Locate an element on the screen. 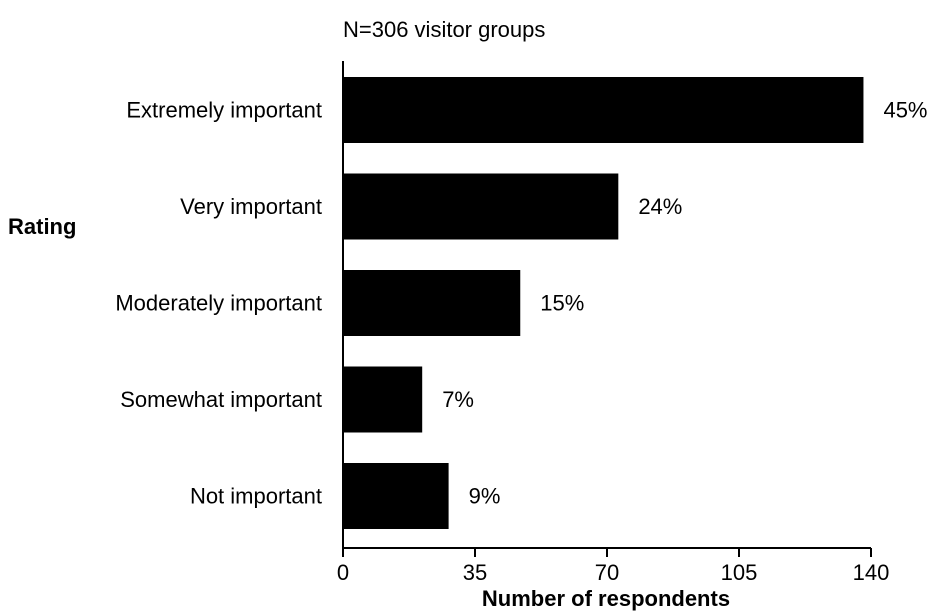 This screenshot has height=612, width=934. x-ticks-group: 0 35 70 105 140 is located at coordinates (613, 566).